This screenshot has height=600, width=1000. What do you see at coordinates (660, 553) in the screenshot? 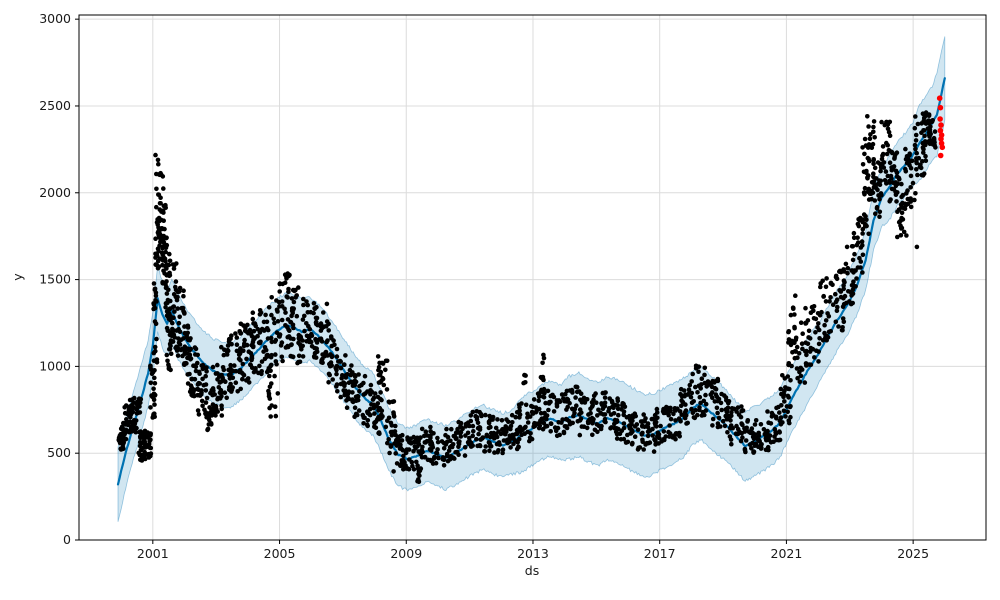
I see `x-tick-label: 2017` at bounding box center [660, 553].